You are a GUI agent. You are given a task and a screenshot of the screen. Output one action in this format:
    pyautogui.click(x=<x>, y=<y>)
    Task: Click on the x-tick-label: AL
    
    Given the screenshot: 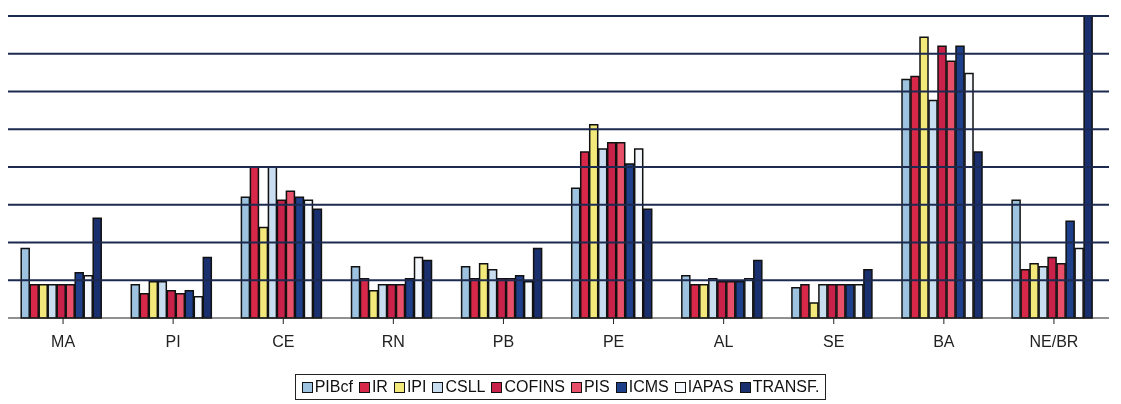 What is the action you would take?
    pyautogui.click(x=723, y=342)
    